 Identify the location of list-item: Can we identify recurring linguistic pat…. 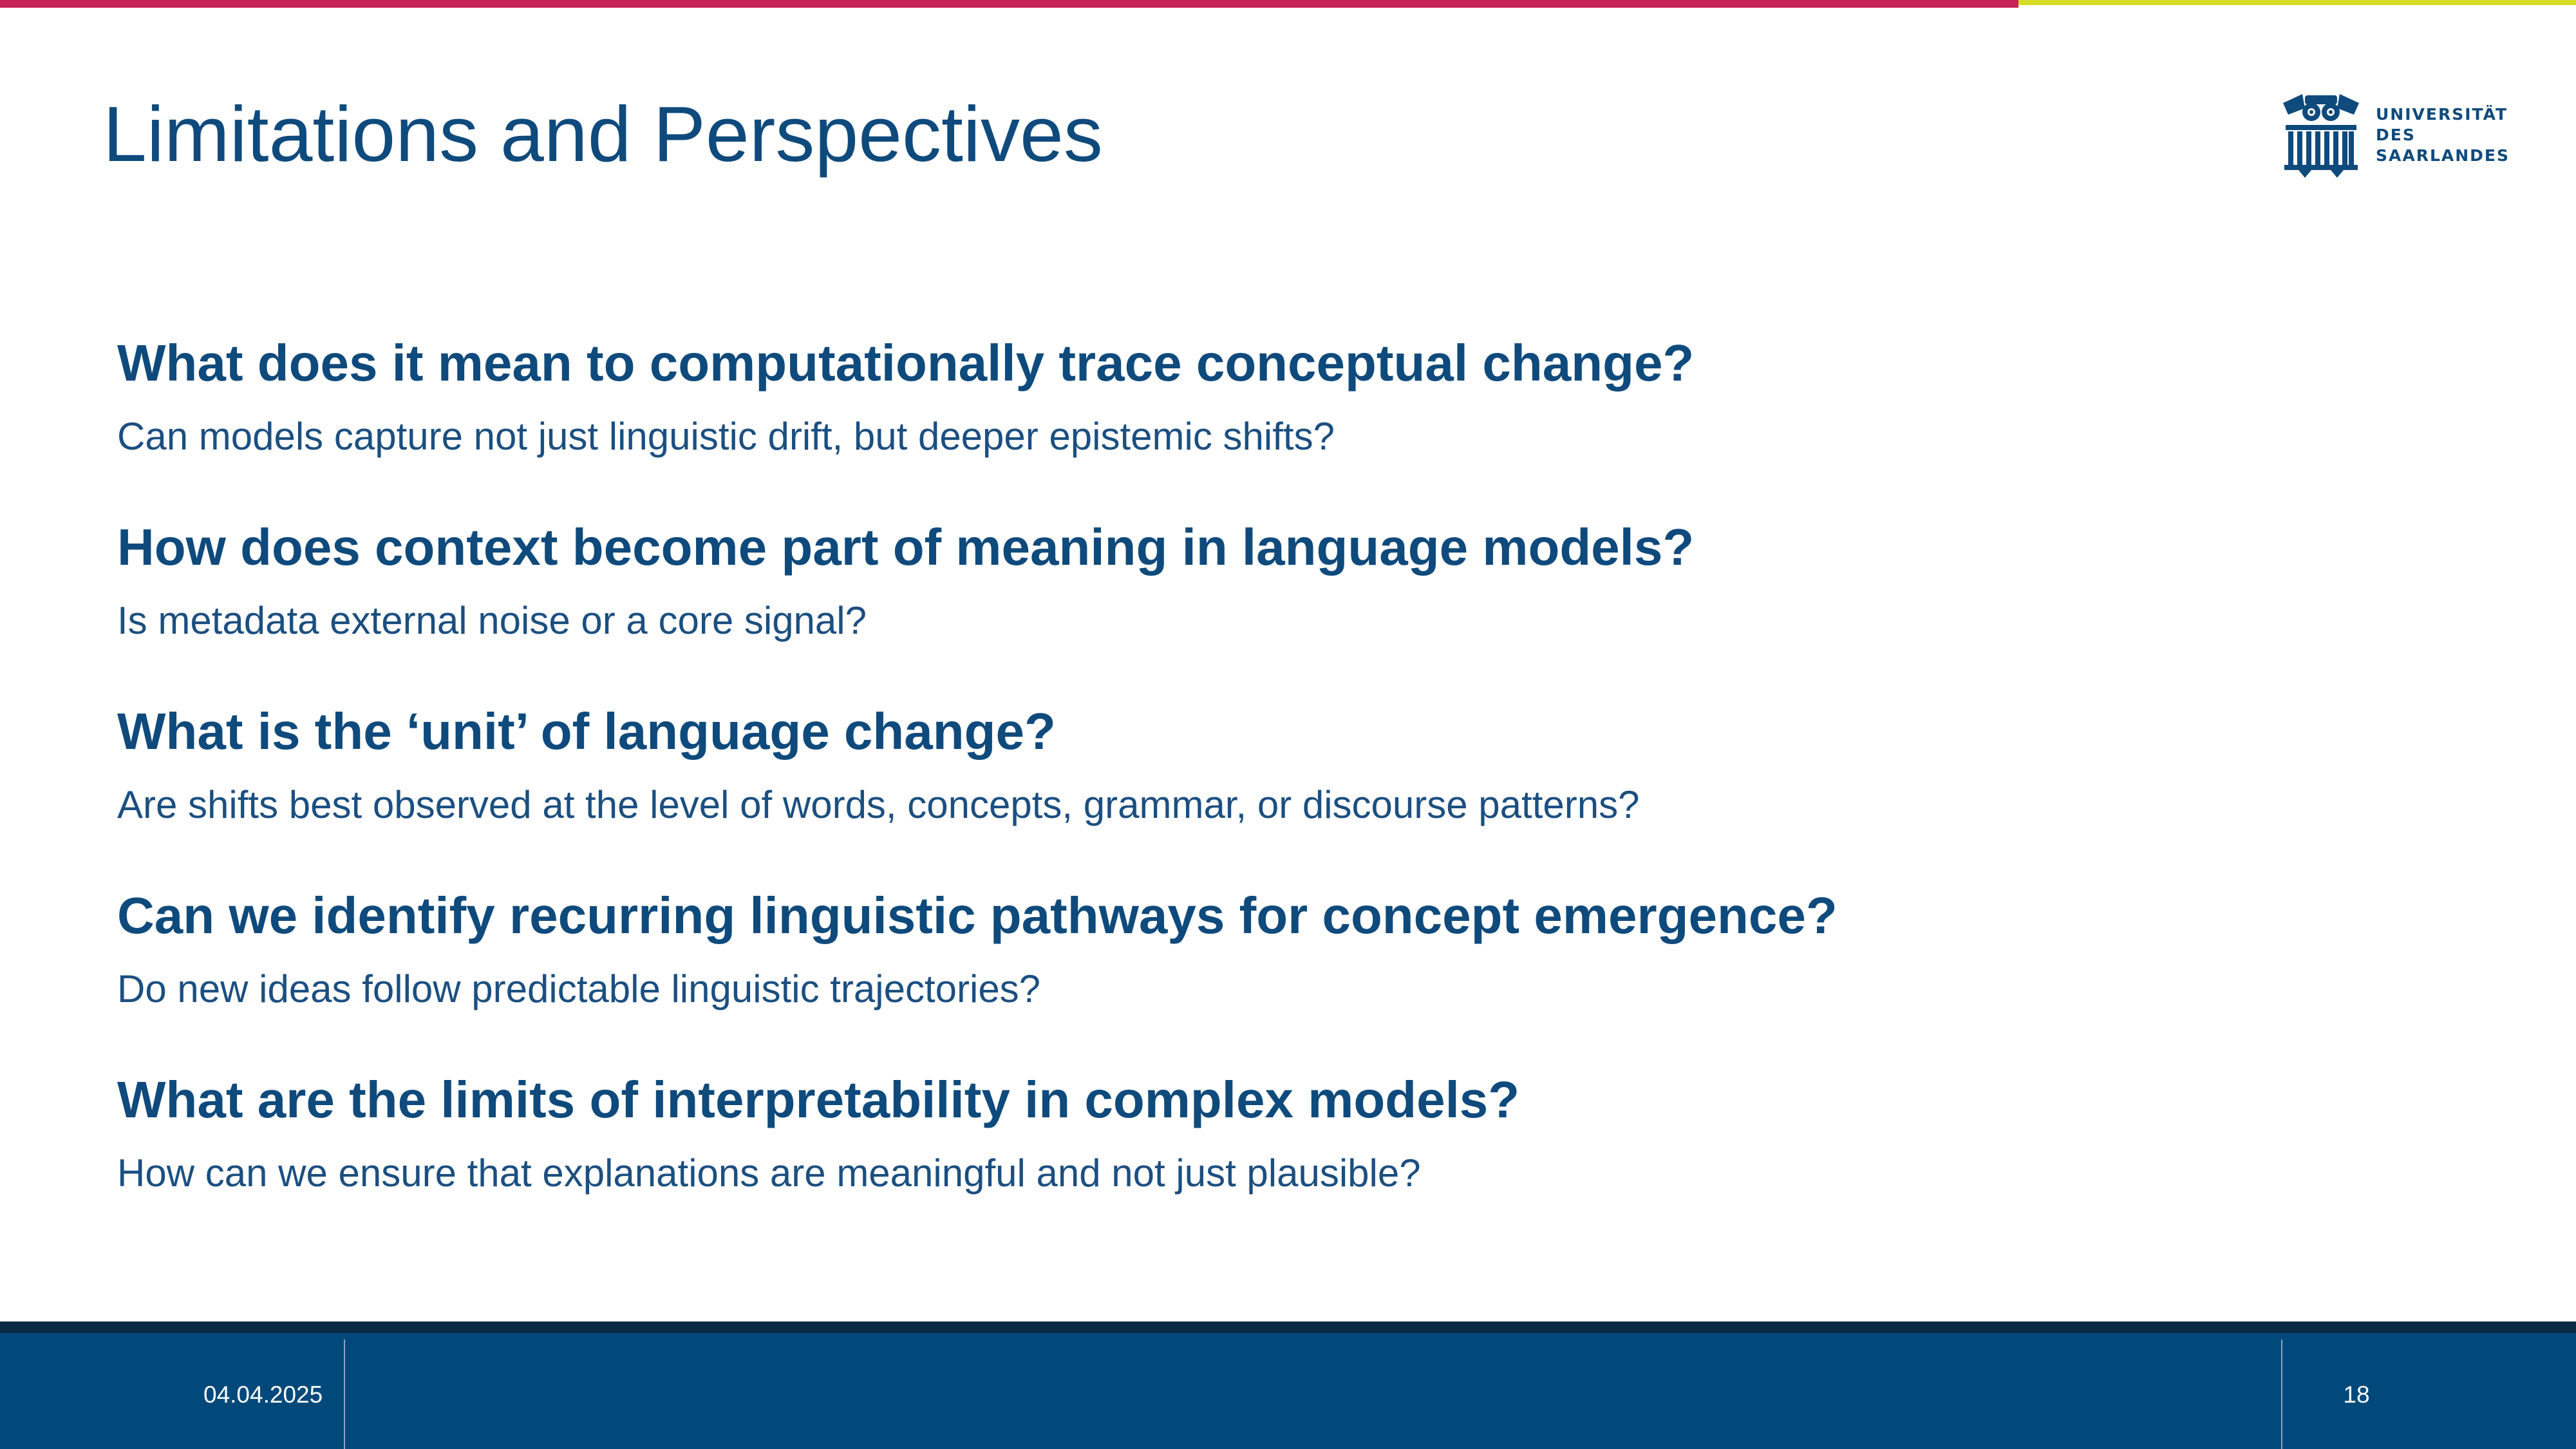
(1083, 948).